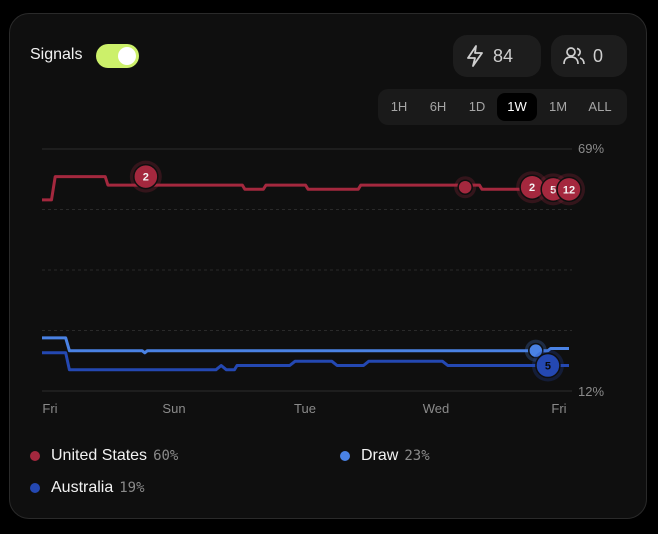  What do you see at coordinates (591, 391) in the screenshot?
I see `y-tick-label-bottom: 12%` at bounding box center [591, 391].